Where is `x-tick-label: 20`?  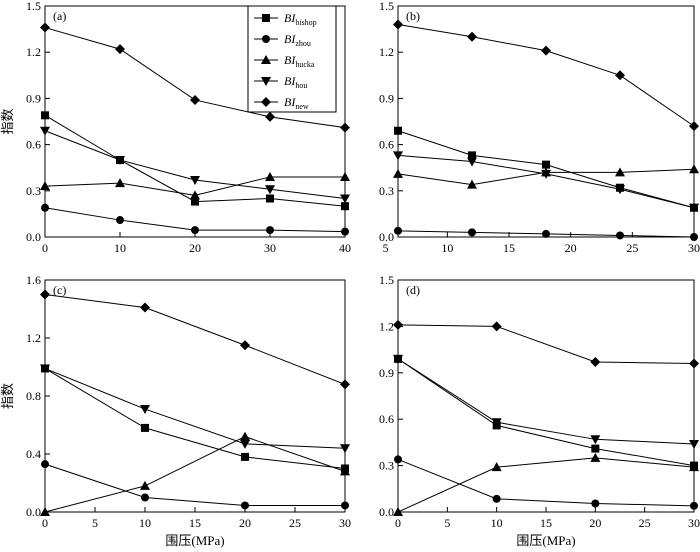
x-tick-label: 20 is located at coordinates (571, 248).